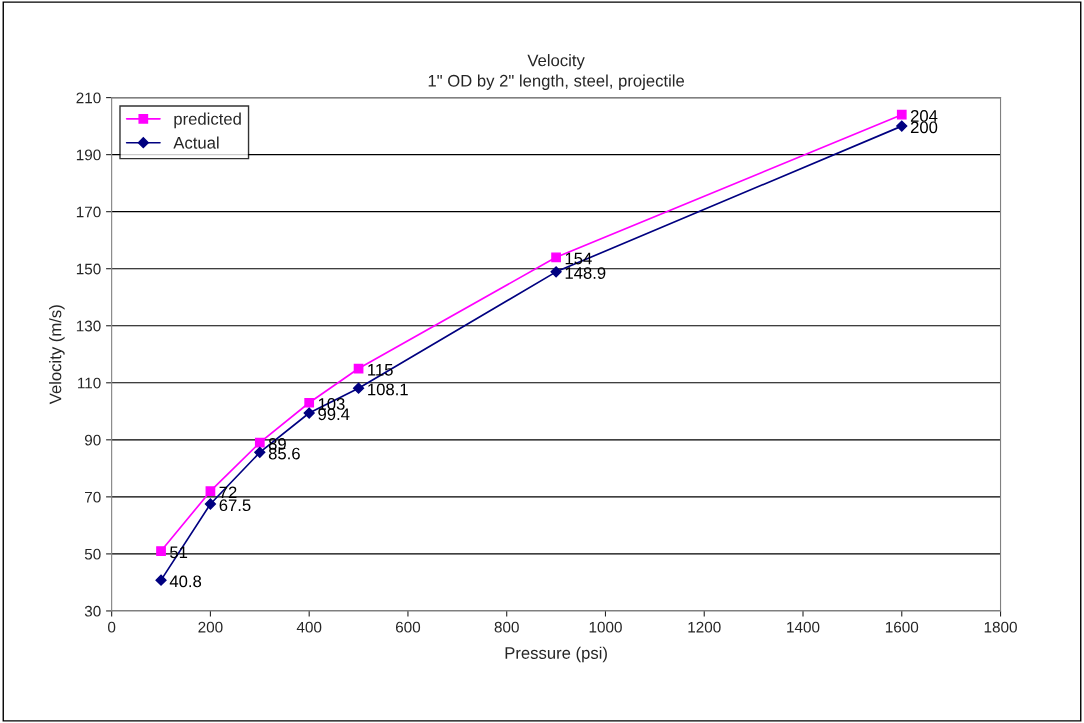  What do you see at coordinates (309, 627) in the screenshot?
I see `x-tick-label: 400` at bounding box center [309, 627].